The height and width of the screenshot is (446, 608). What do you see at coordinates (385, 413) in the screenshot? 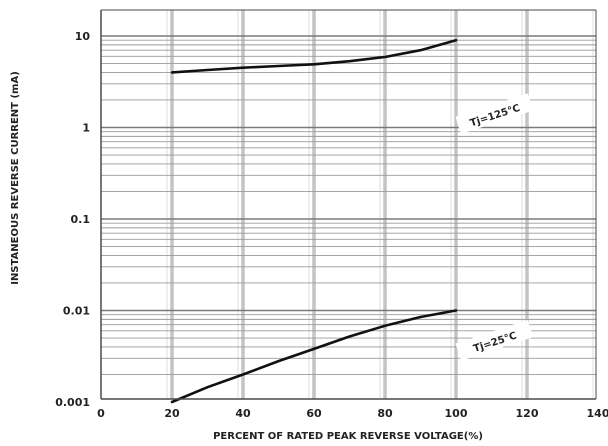
I see `x-tick-label: 80` at bounding box center [385, 413].